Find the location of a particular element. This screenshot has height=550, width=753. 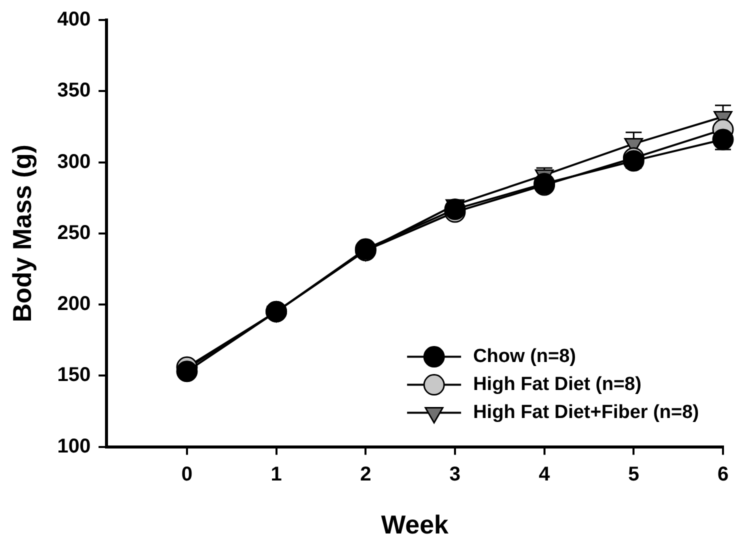

y-tick-label: 200 is located at coordinates (74, 304).